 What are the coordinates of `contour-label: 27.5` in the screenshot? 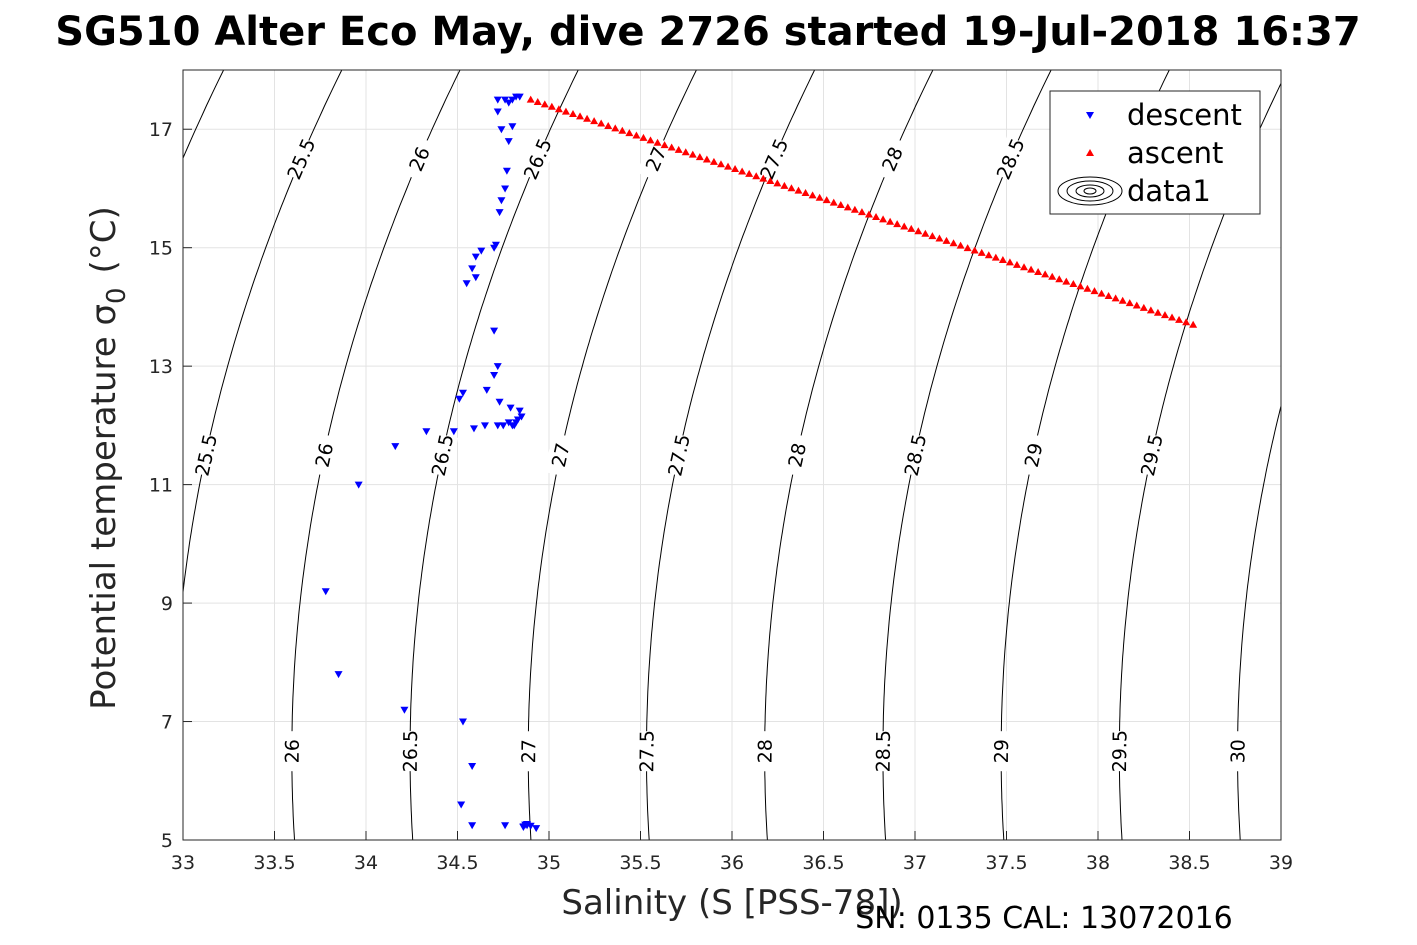 It's located at (647, 751).